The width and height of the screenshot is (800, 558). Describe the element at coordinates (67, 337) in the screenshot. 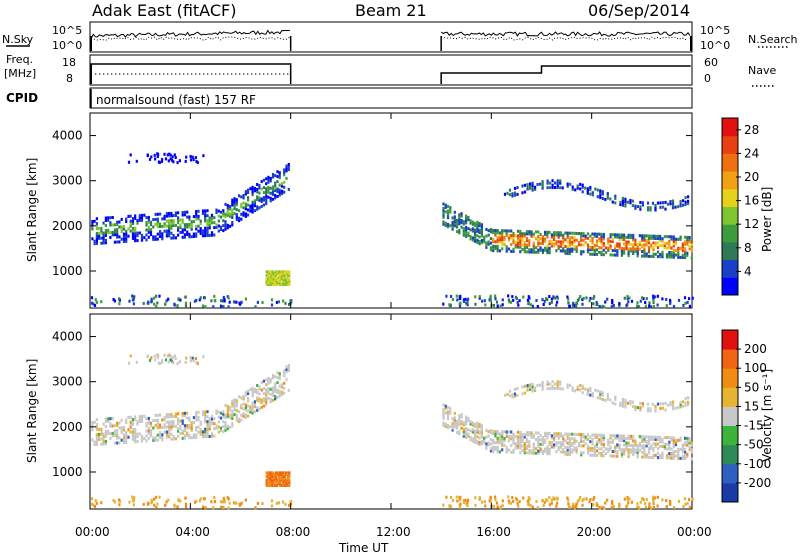

I see `y-tick-label: 4000` at that location.